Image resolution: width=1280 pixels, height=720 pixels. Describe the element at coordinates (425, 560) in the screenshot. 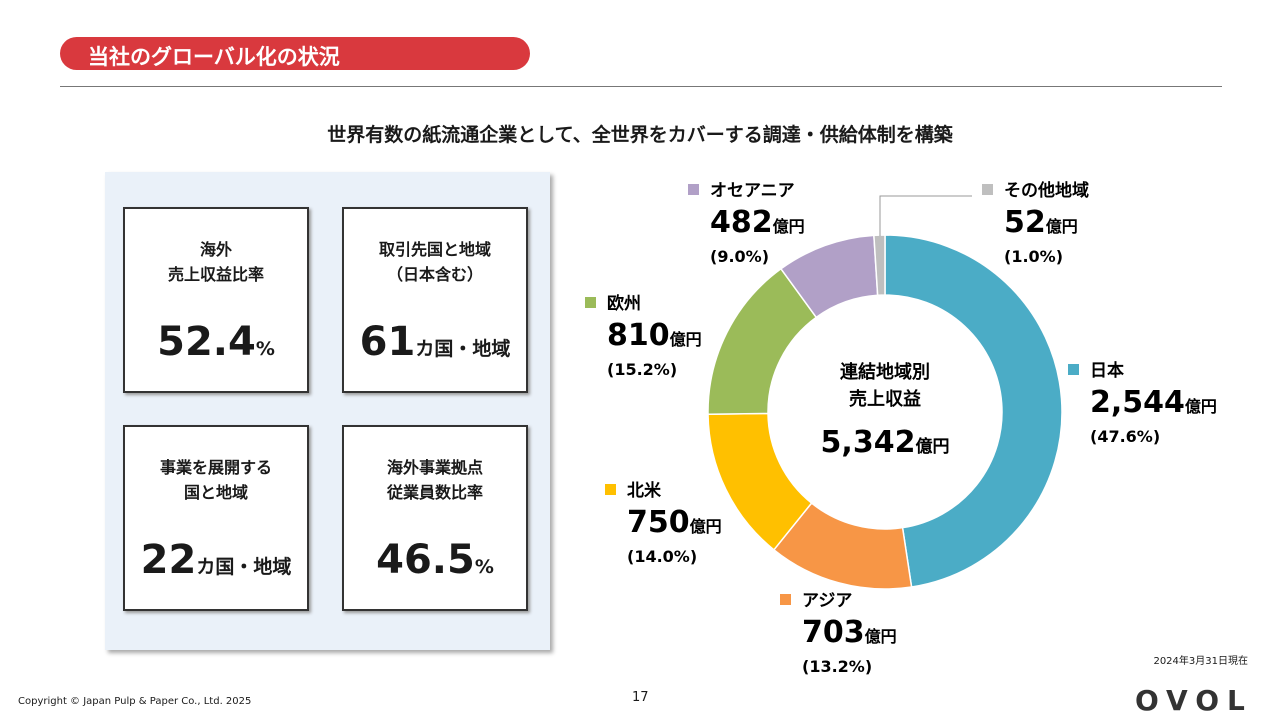

I see `kpi-value: 46.5` at that location.